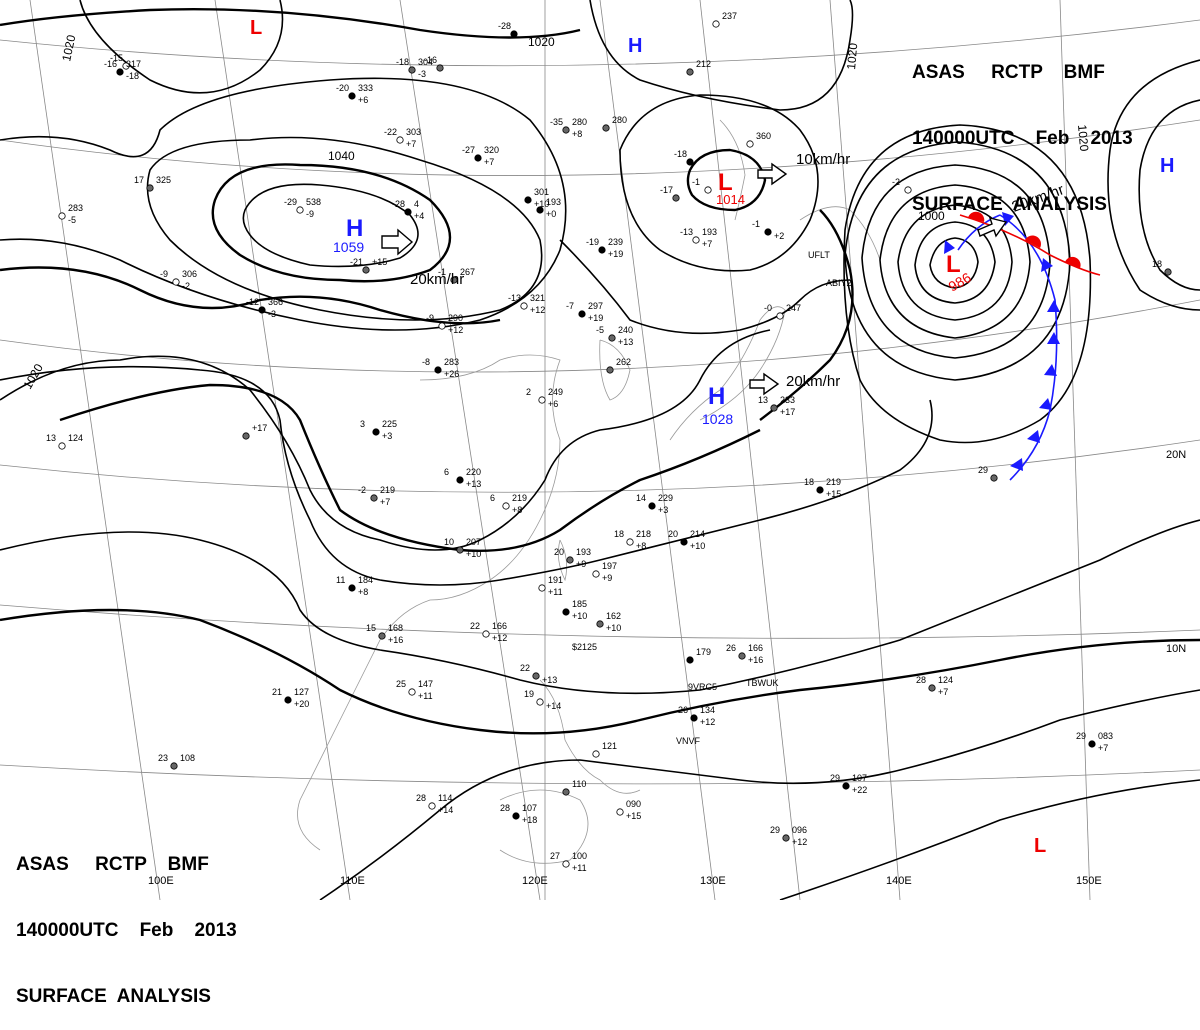 The width and height of the screenshot is (1200, 1030). I want to click on station-pressure: +17, so click(259, 428).